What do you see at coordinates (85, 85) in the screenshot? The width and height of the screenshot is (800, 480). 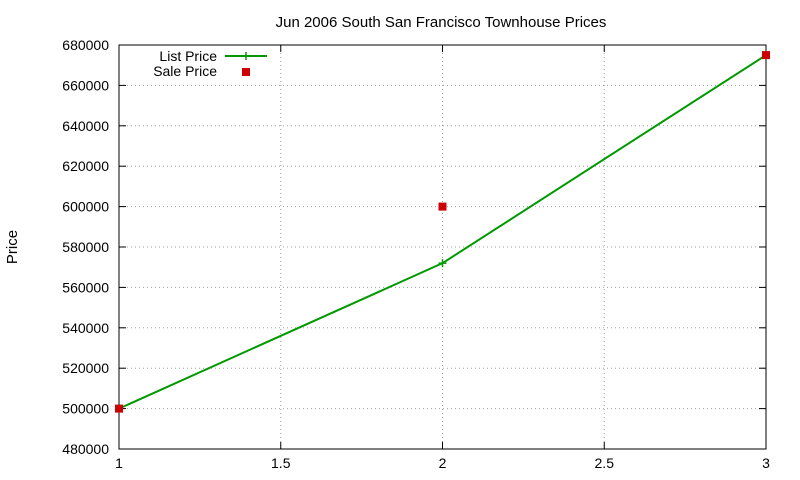 I see `y-tick-label: 660000` at bounding box center [85, 85].